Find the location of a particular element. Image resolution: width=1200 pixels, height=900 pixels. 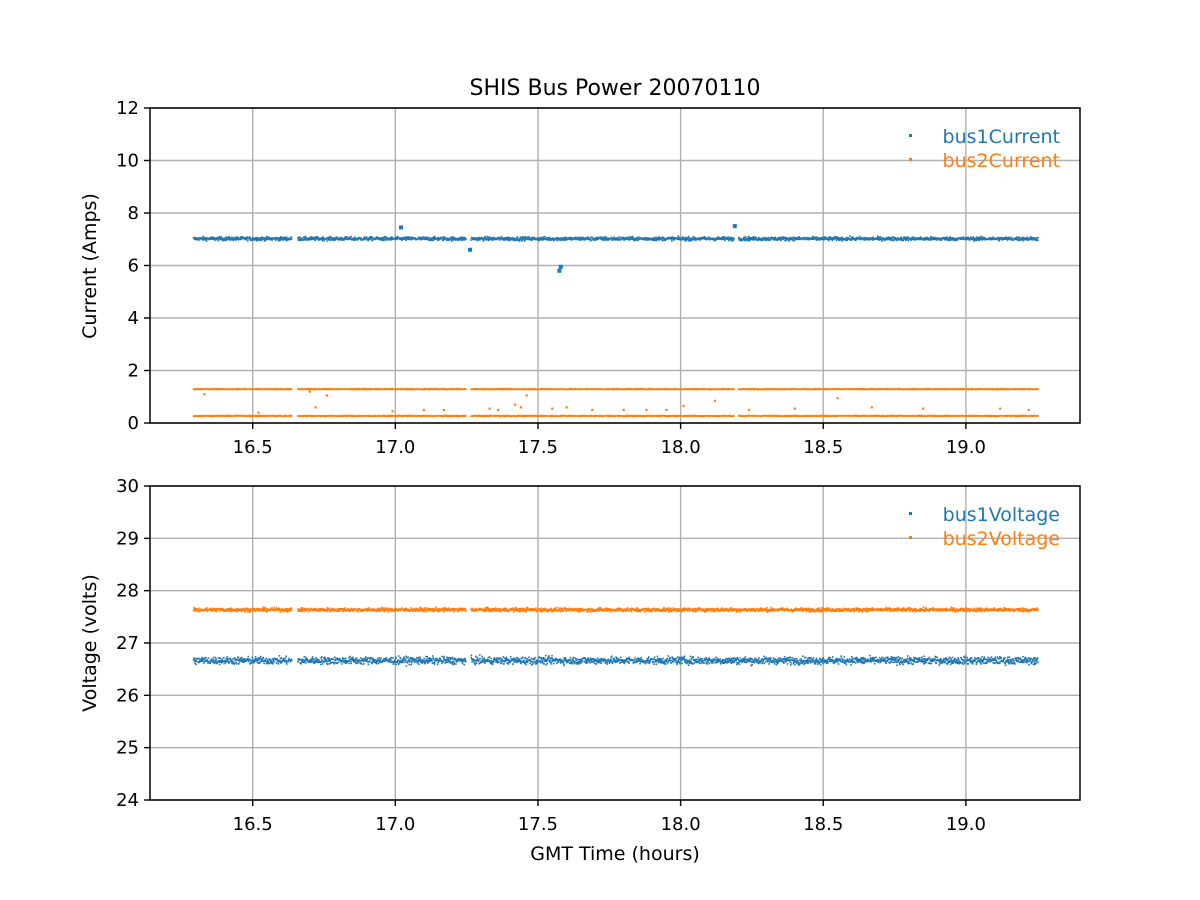

legend-label: bus1Current is located at coordinates (1001, 137).